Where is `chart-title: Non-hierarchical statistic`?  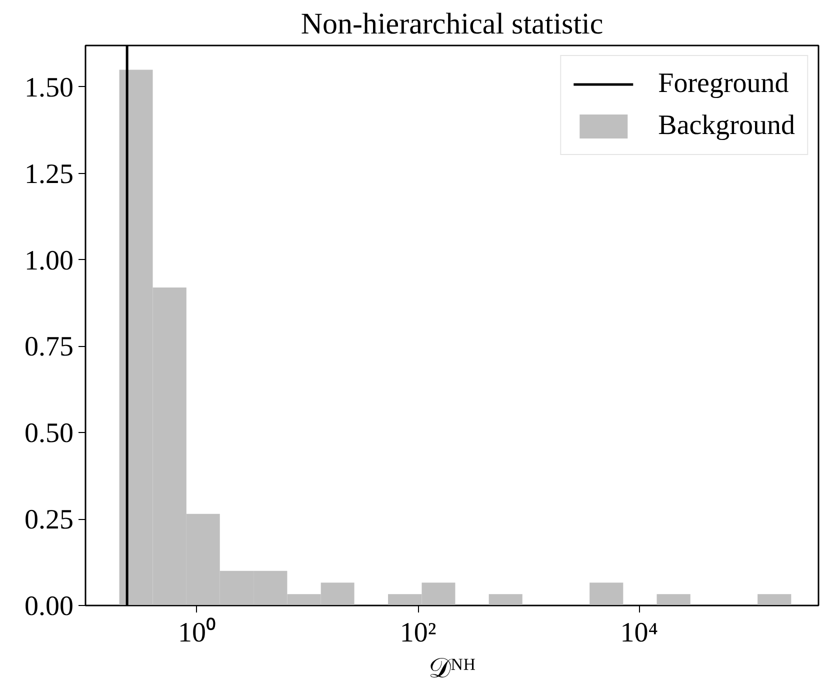
chart-title: Non-hierarchical statistic is located at coordinates (452, 24).